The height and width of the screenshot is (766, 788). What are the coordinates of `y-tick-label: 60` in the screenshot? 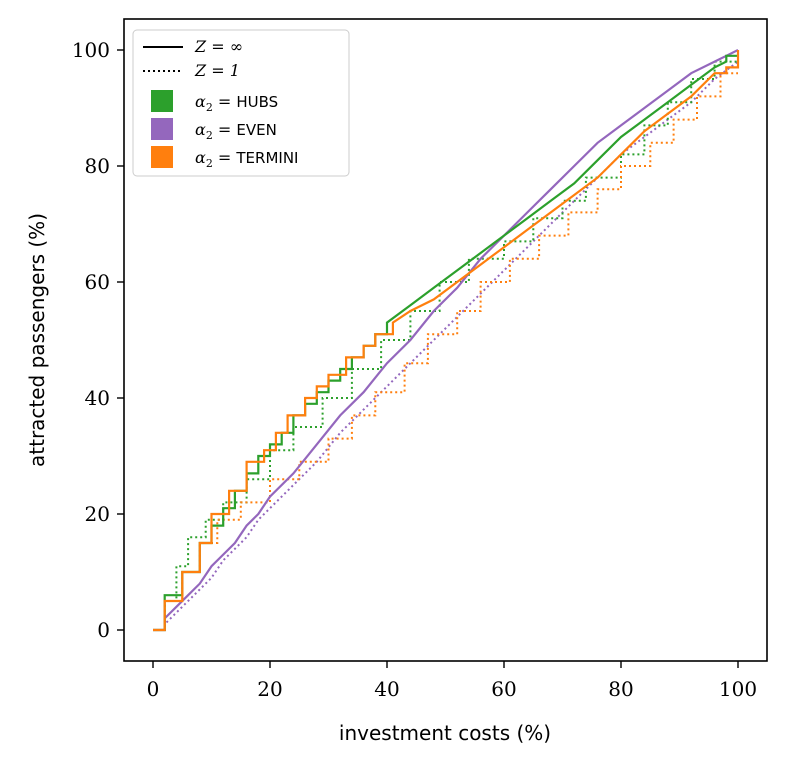 It's located at (97, 282).